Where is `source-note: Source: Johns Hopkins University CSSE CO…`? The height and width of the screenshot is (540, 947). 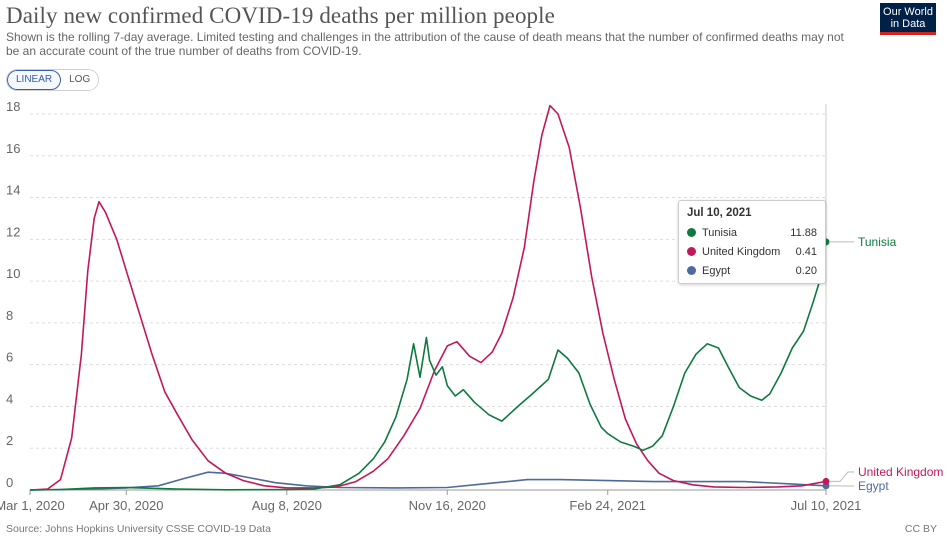 source-note: Source: Johns Hopkins University CSSE CO… is located at coordinates (138, 529).